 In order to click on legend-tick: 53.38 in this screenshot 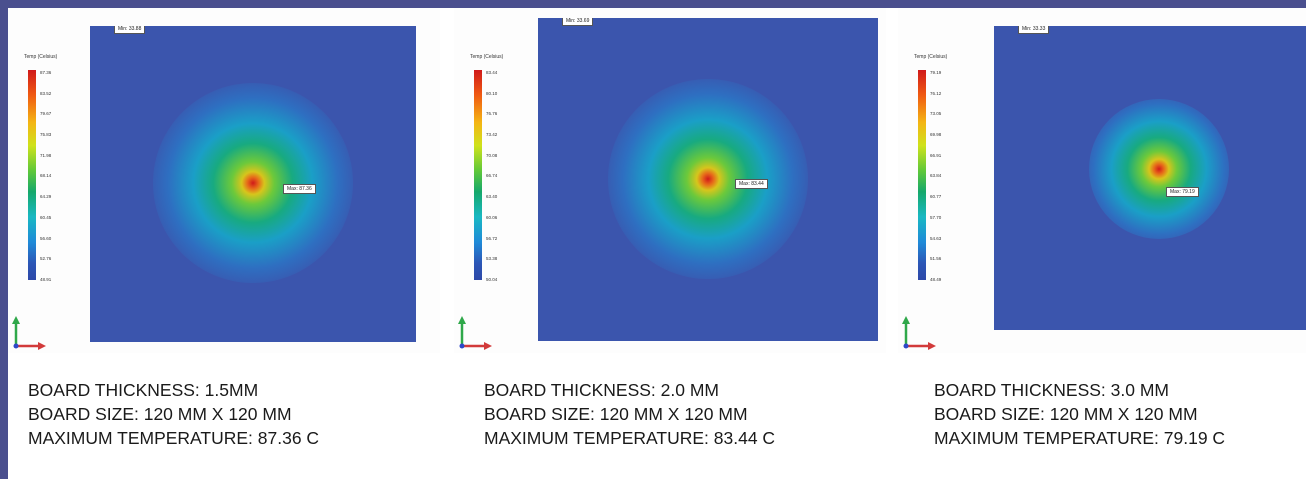, I will do `click(492, 259)`.